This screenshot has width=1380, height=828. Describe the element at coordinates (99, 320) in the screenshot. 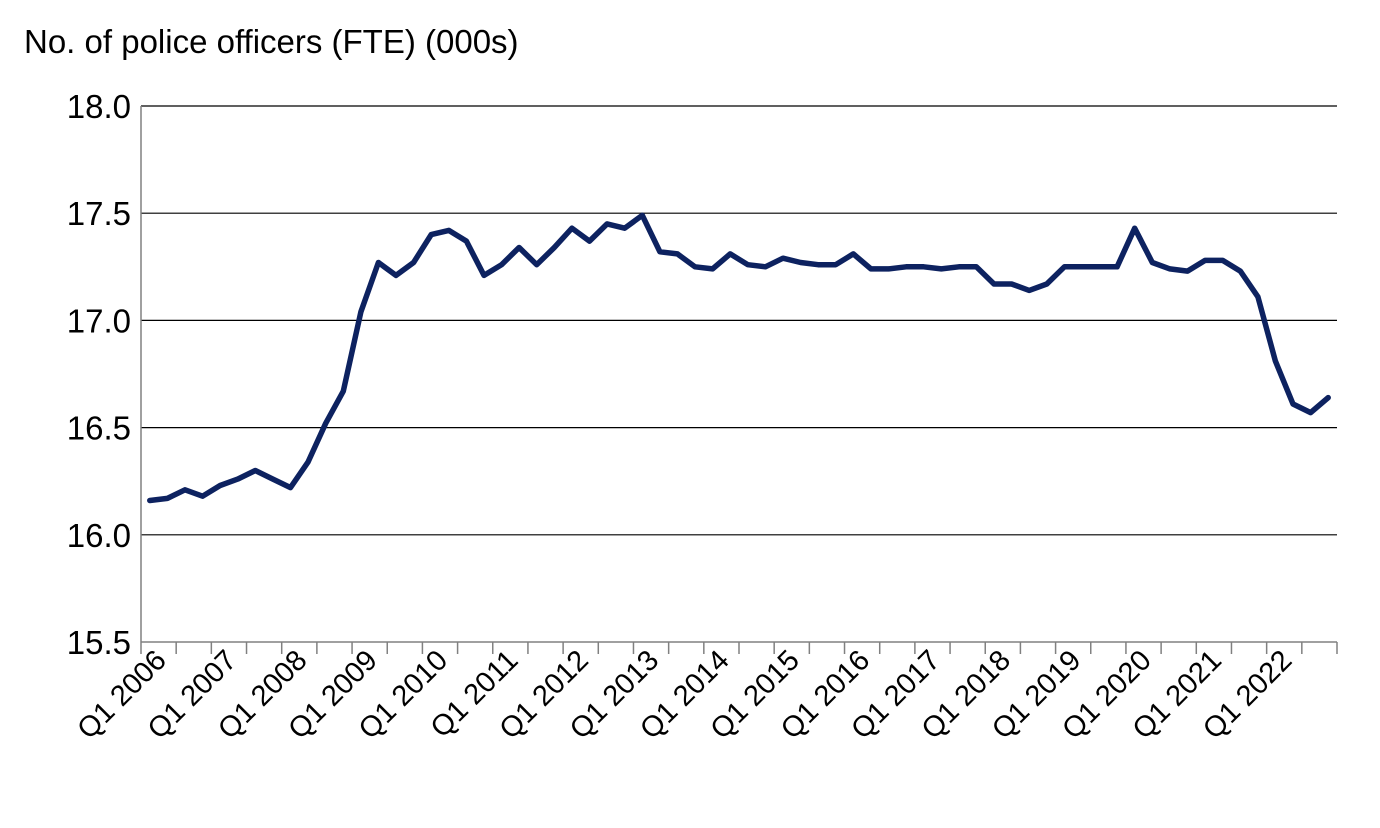

I see `y-tick-label: 17.0` at that location.